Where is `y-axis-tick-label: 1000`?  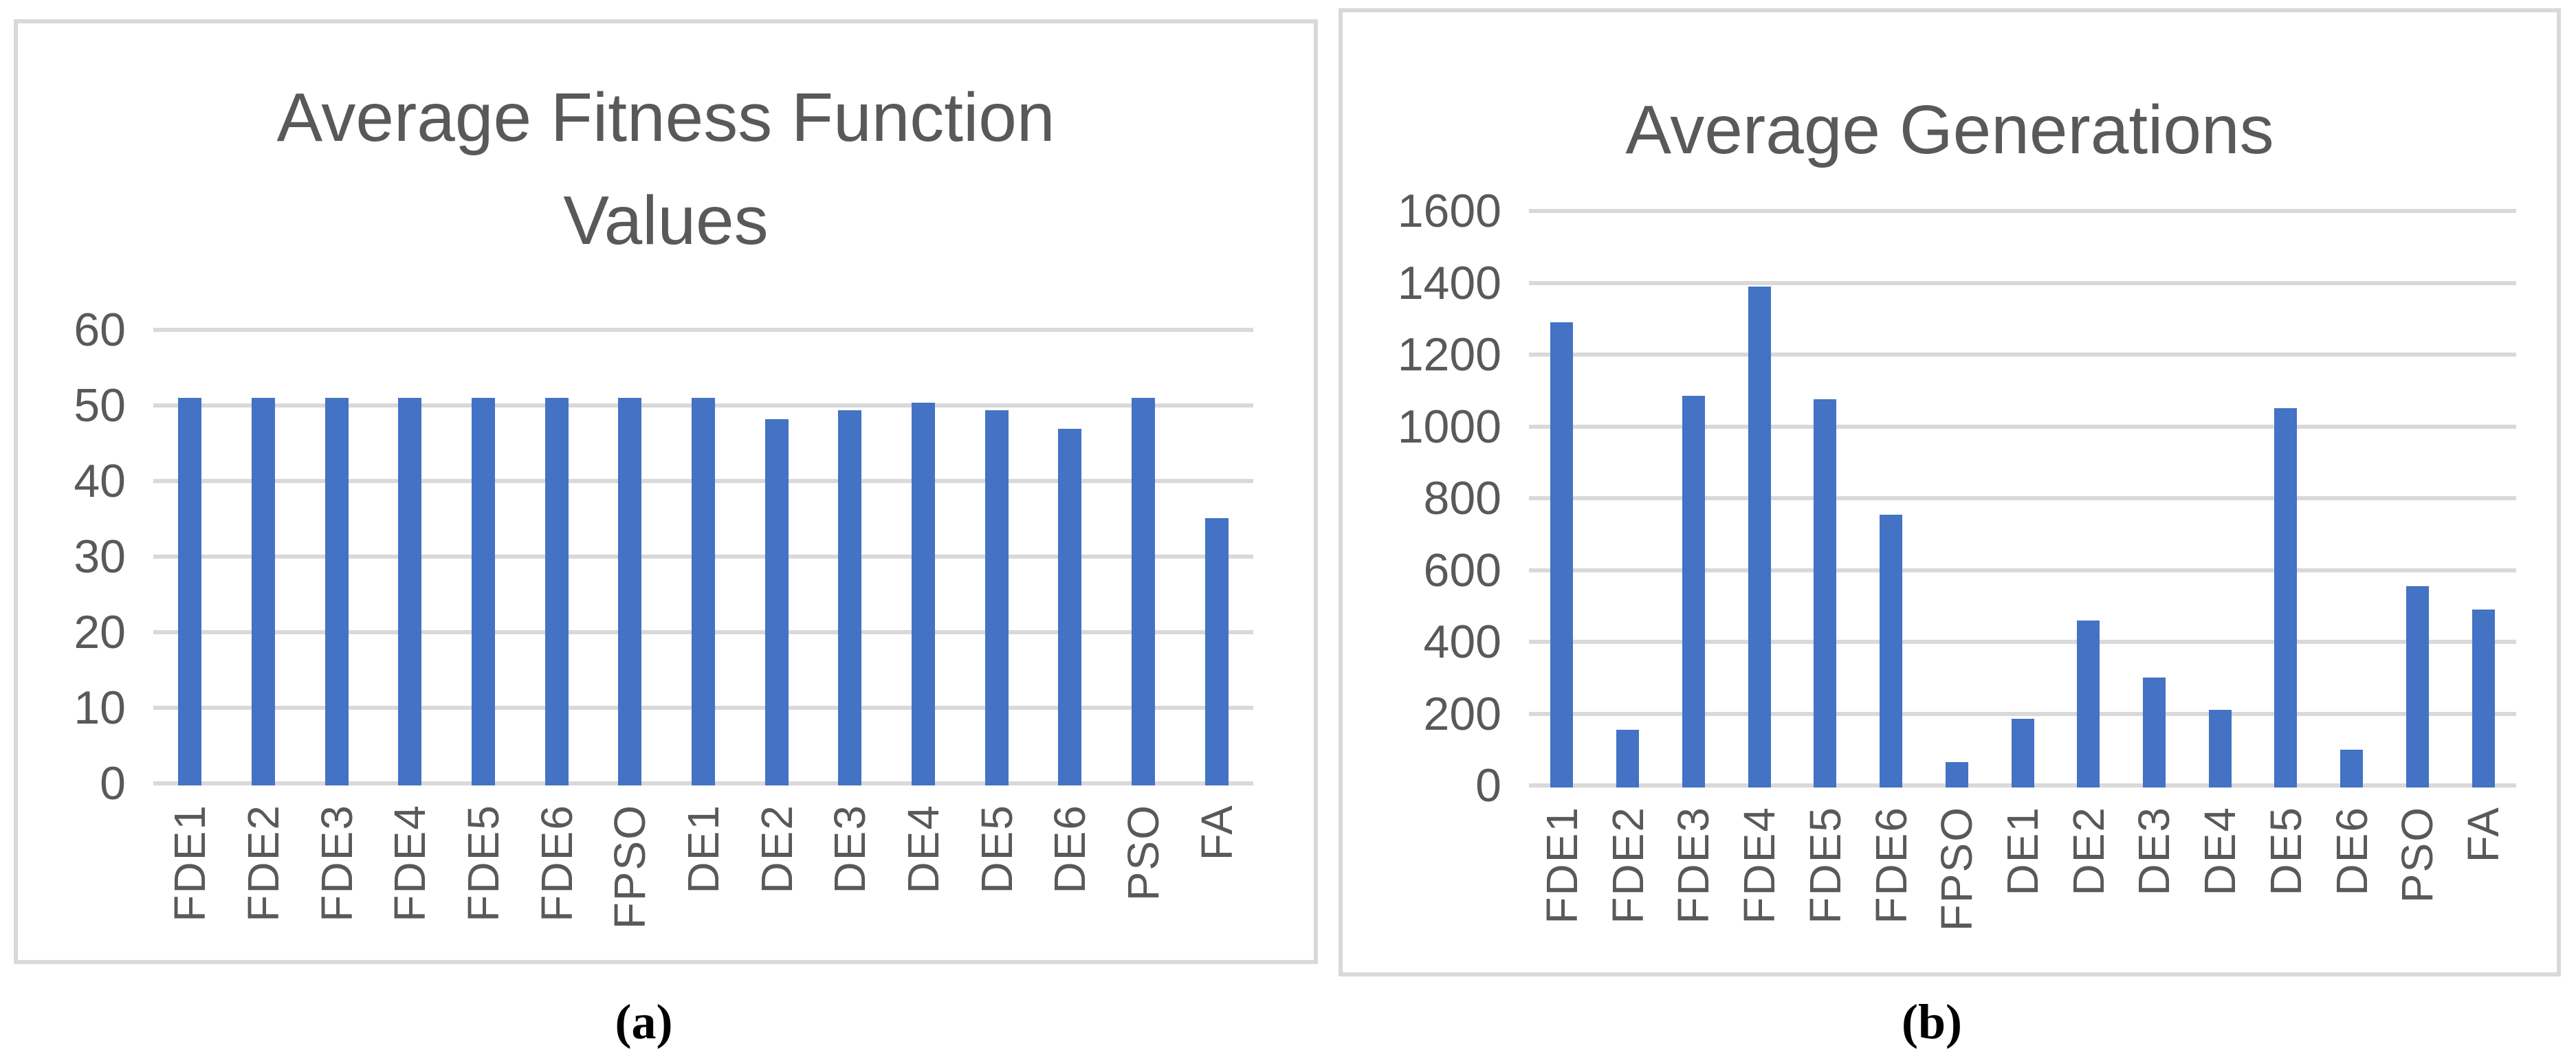 y-axis-tick-label: 1000 is located at coordinates (1449, 426).